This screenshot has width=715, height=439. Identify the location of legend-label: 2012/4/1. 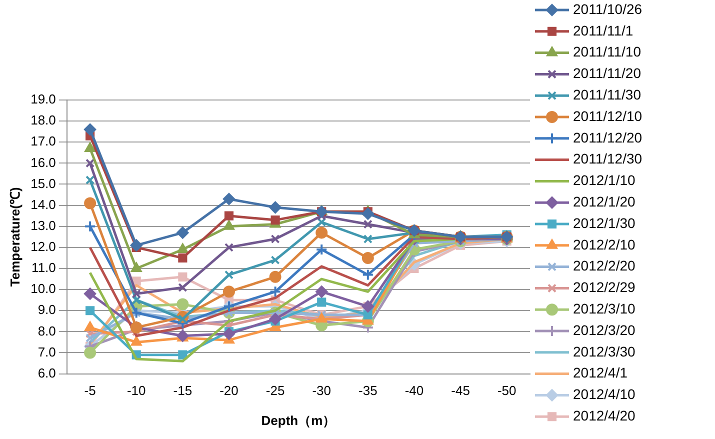
(600, 372).